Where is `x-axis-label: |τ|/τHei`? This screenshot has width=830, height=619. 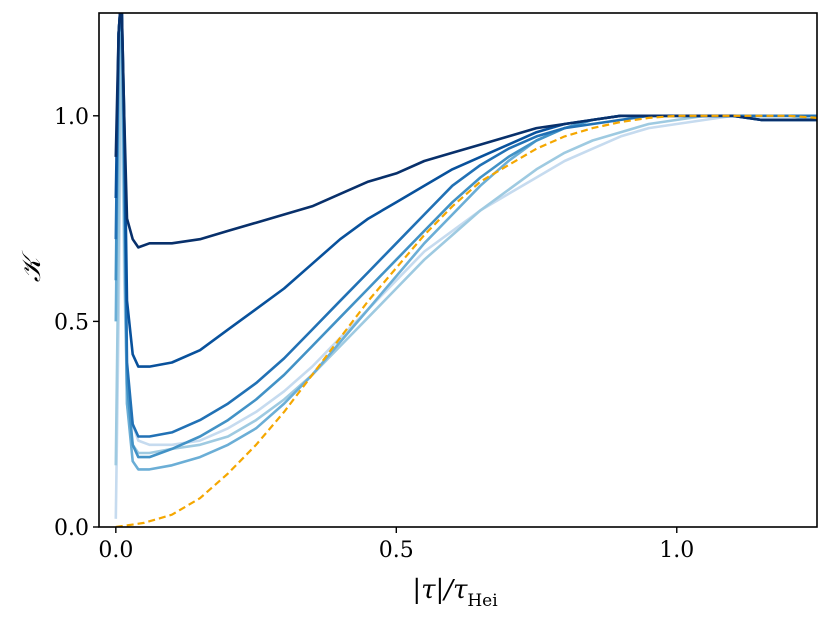
x-axis-label: |τ|/τHei is located at coordinates (455, 593).